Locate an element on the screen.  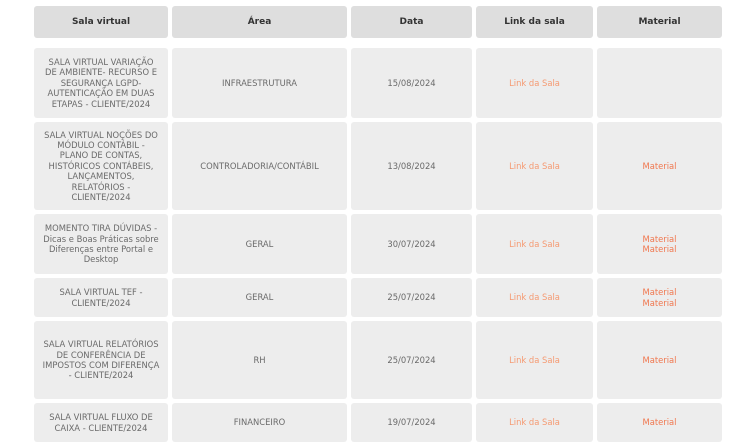
header-sala-virtual: Sala virtual is located at coordinates (101, 22).